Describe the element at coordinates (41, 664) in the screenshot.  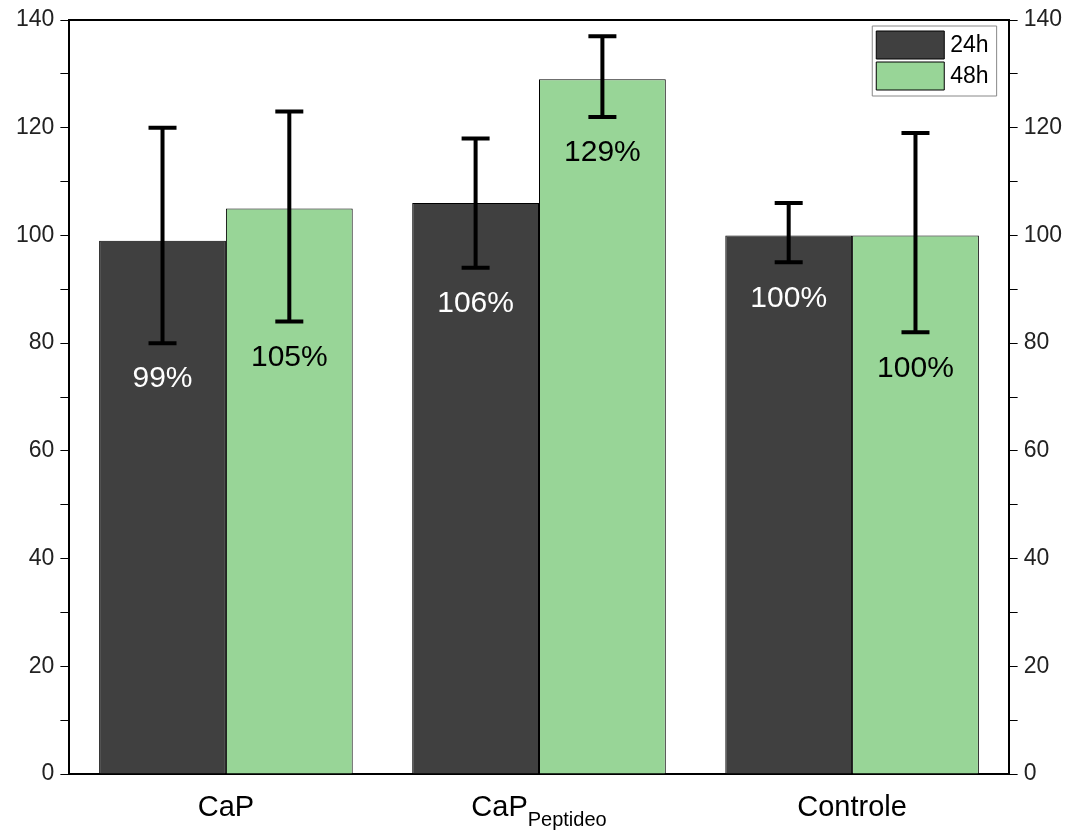
I see `y-tick-label: 20` at that location.